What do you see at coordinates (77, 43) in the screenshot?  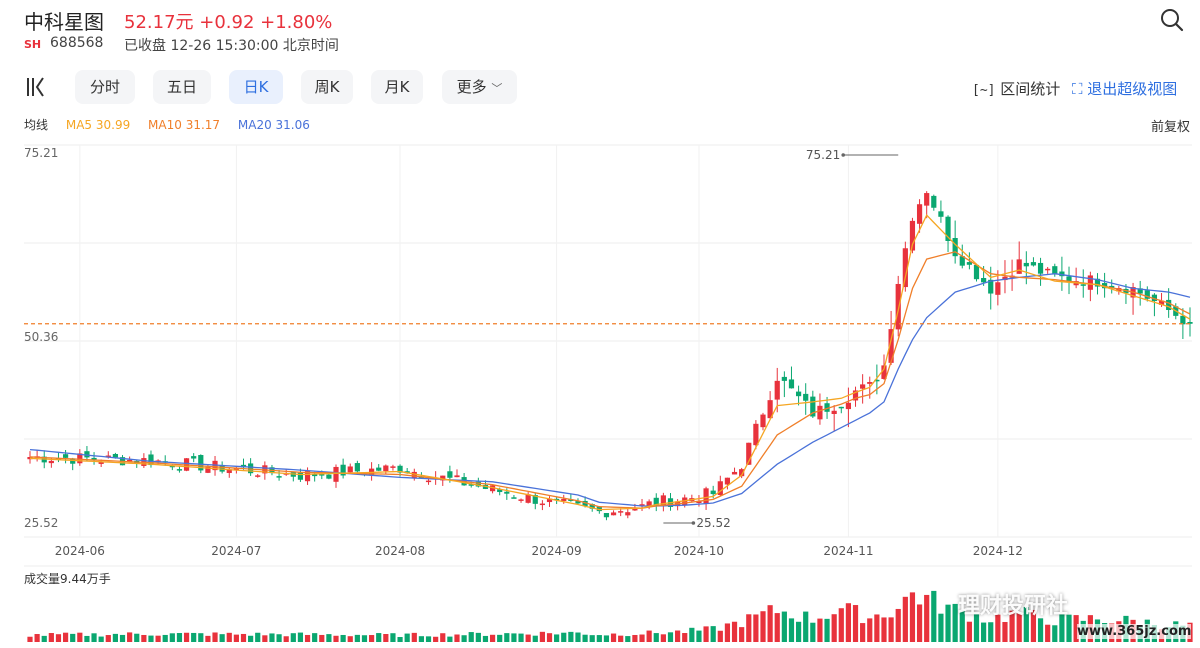 I see `stock-code: 688568` at bounding box center [77, 43].